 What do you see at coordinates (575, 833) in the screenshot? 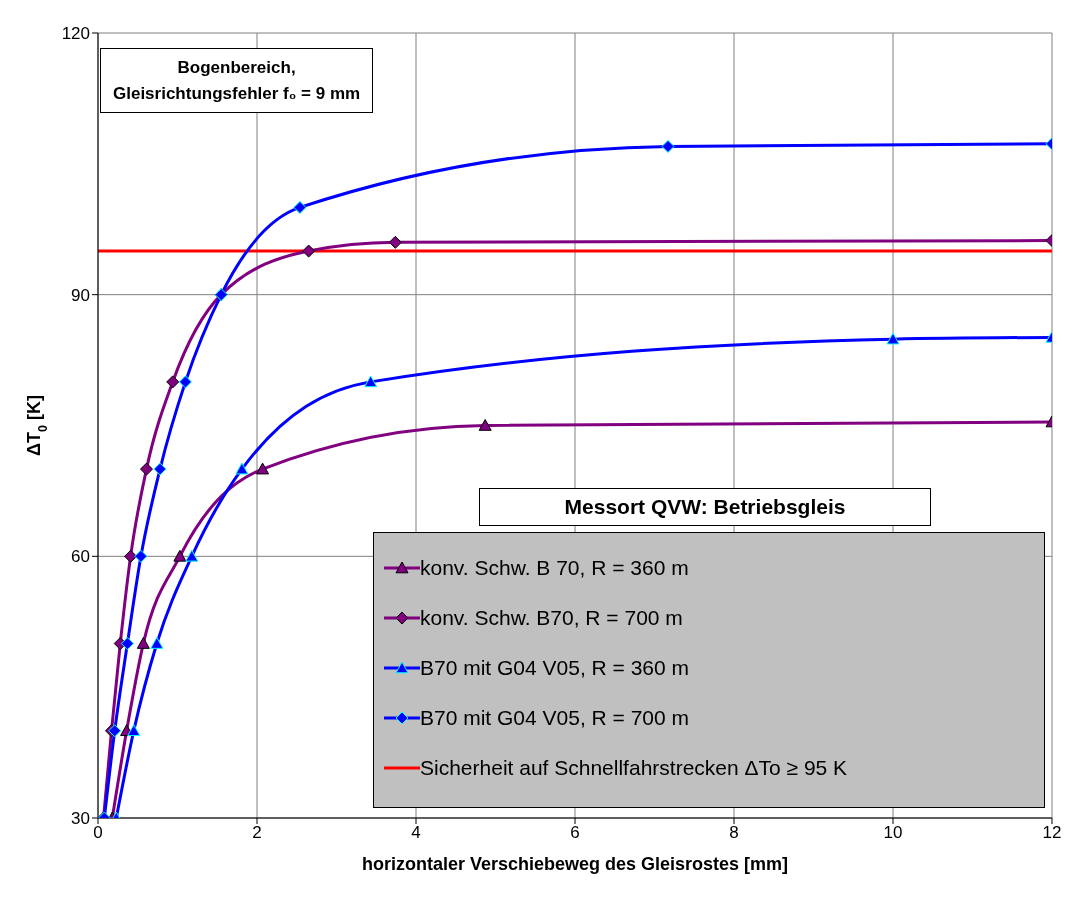
I see `x-tick-label: 6` at bounding box center [575, 833].